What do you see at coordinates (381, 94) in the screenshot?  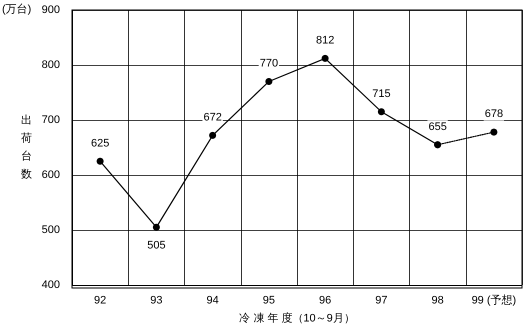 I see `data-label: 715` at bounding box center [381, 94].